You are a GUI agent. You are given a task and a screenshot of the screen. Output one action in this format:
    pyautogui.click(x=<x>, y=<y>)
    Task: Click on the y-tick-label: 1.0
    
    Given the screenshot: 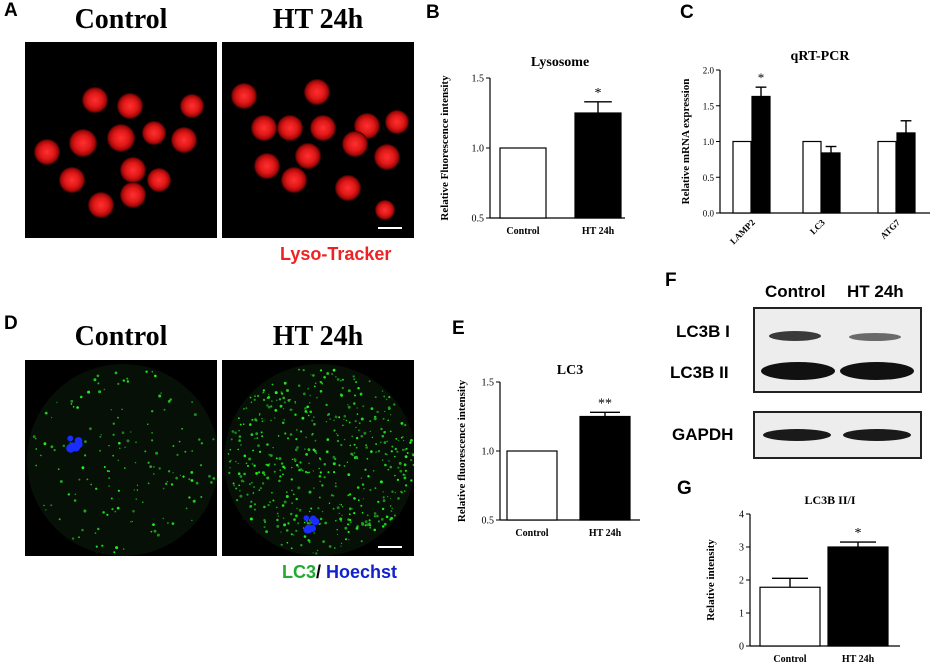 What is the action you would take?
    pyautogui.click(x=488, y=452)
    